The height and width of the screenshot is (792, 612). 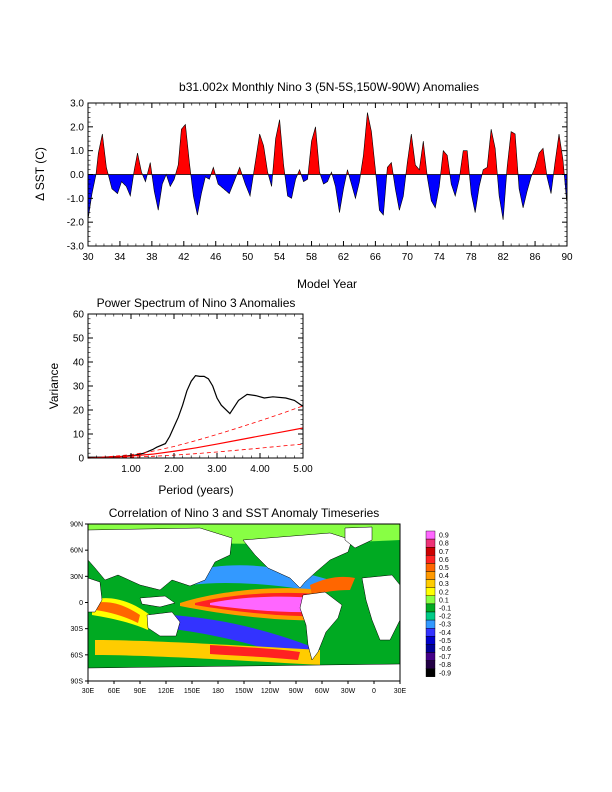 What do you see at coordinates (79, 363) in the screenshot?
I see `spectrum-ytick-label: 40` at bounding box center [79, 363].